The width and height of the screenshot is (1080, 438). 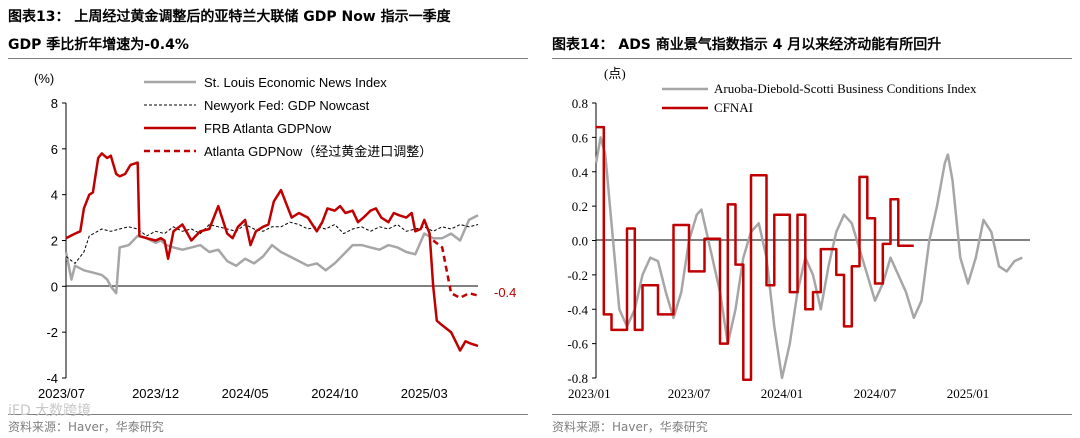 What do you see at coordinates (580, 137) in the screenshot?
I see `right-y-tick-label: 0.6` at bounding box center [580, 137].